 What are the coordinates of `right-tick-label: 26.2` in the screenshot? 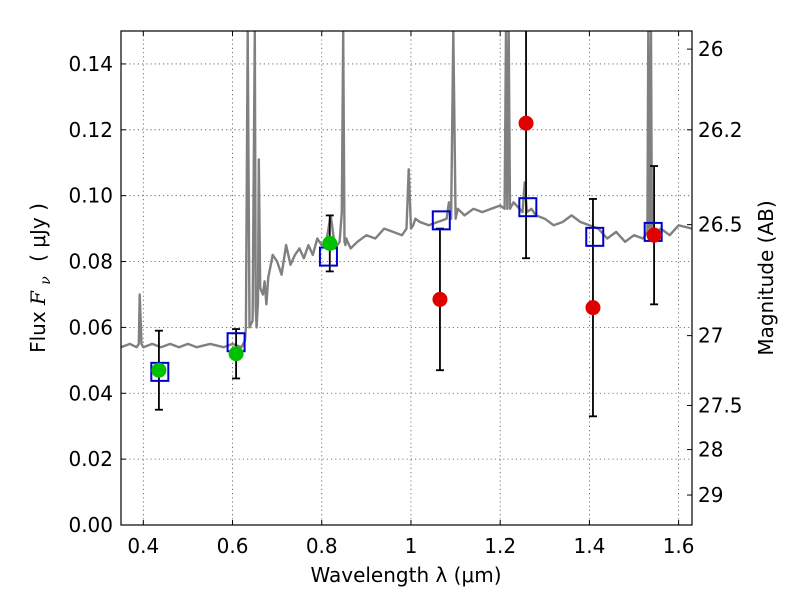 It's located at (720, 130).